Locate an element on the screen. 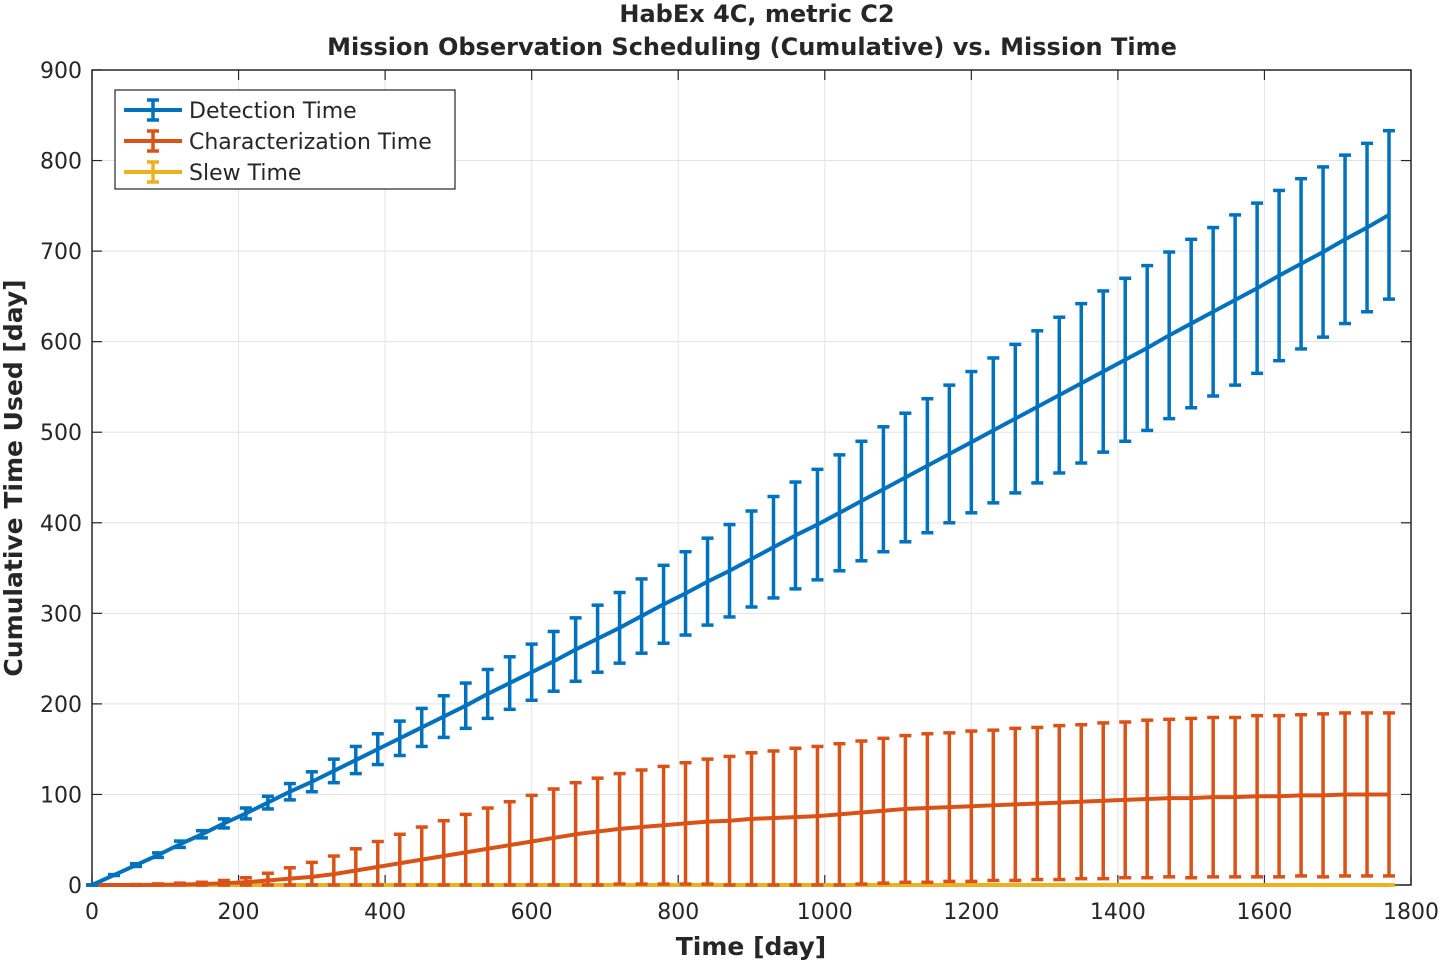  x-tick-label: 800 is located at coordinates (678, 912).